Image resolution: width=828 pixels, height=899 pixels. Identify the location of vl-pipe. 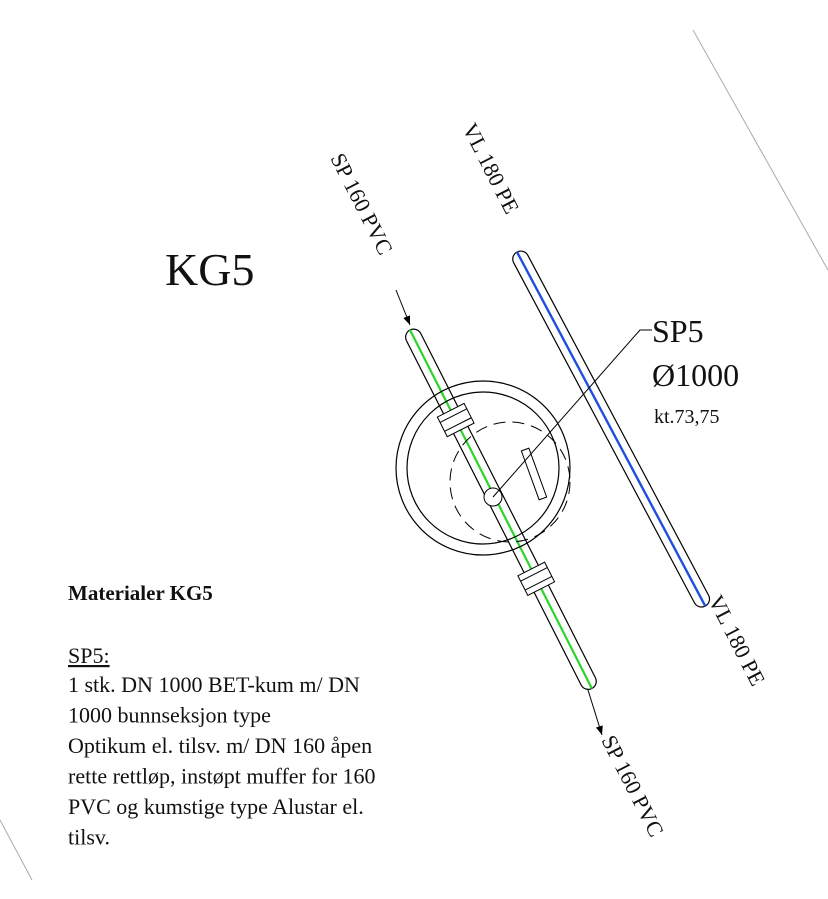
(611, 429).